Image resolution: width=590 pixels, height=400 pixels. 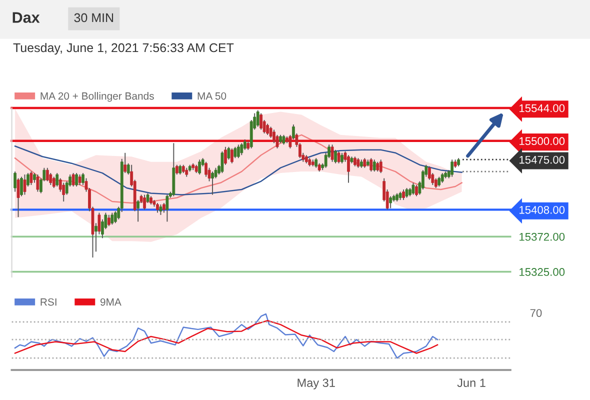 I want to click on y-tick-label: 15544.00, so click(x=542, y=108).